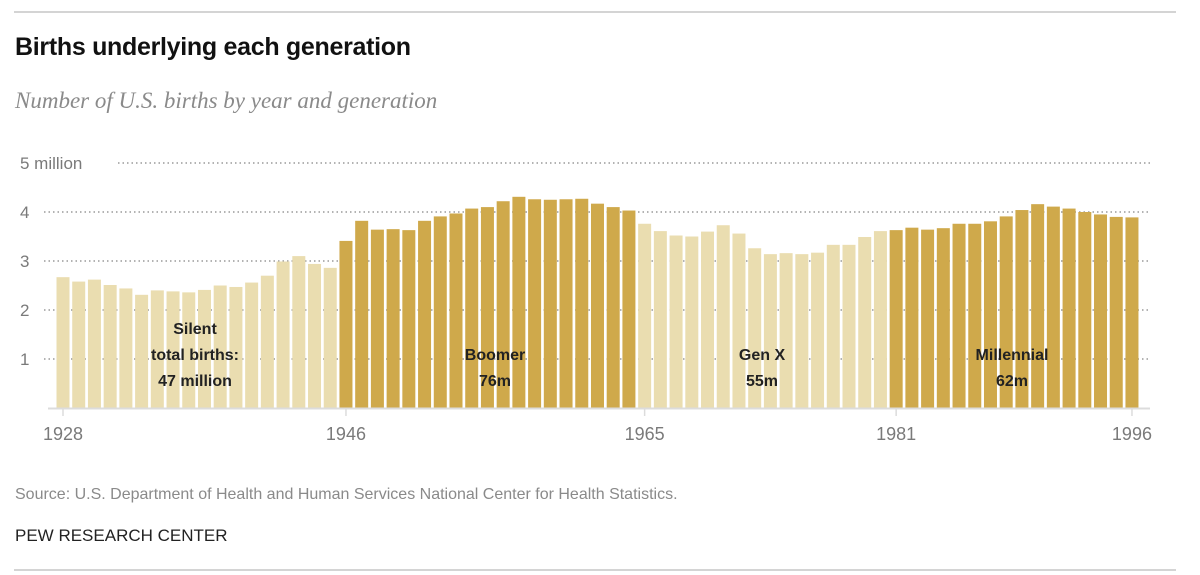 This screenshot has height=575, width=1200. I want to click on bar-1965, so click(645, 315).